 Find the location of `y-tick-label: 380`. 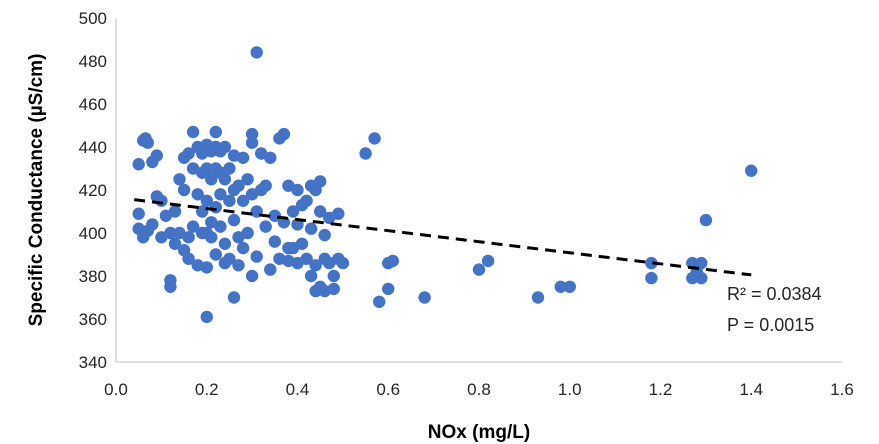

y-tick-label: 380 is located at coordinates (93, 276).